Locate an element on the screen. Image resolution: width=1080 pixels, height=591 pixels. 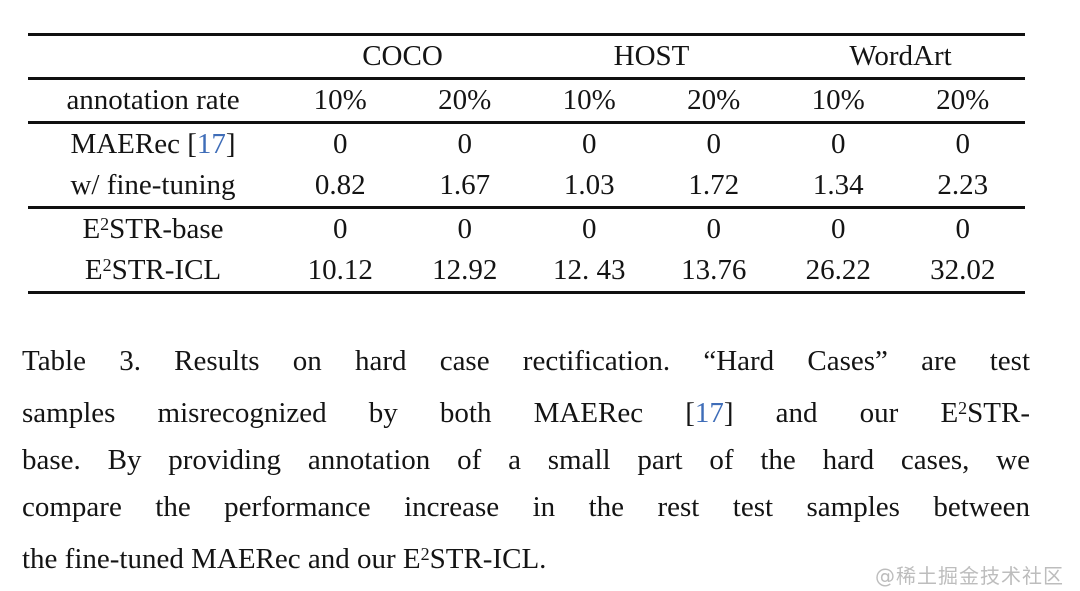
row-label-finetuning: w/ fine-tuning is located at coordinates (153, 187).